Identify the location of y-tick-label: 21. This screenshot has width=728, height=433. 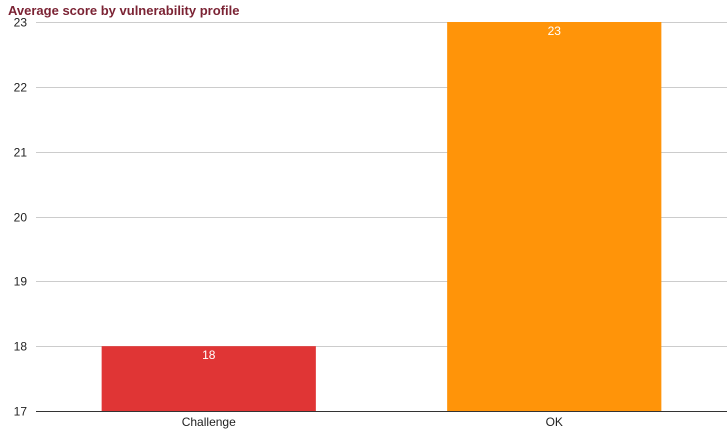
(21, 153).